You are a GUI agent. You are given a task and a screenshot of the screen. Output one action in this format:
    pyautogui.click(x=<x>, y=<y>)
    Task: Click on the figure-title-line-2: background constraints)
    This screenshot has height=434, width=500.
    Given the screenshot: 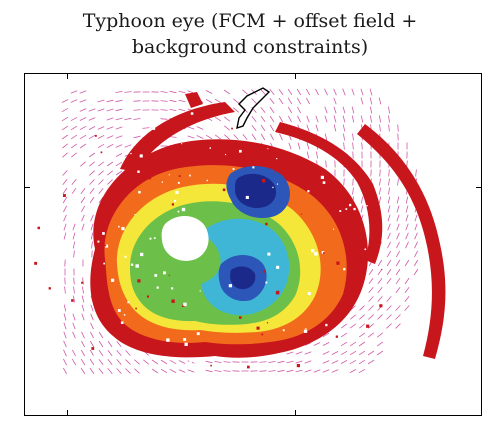 What is the action you would take?
    pyautogui.click(x=250, y=47)
    